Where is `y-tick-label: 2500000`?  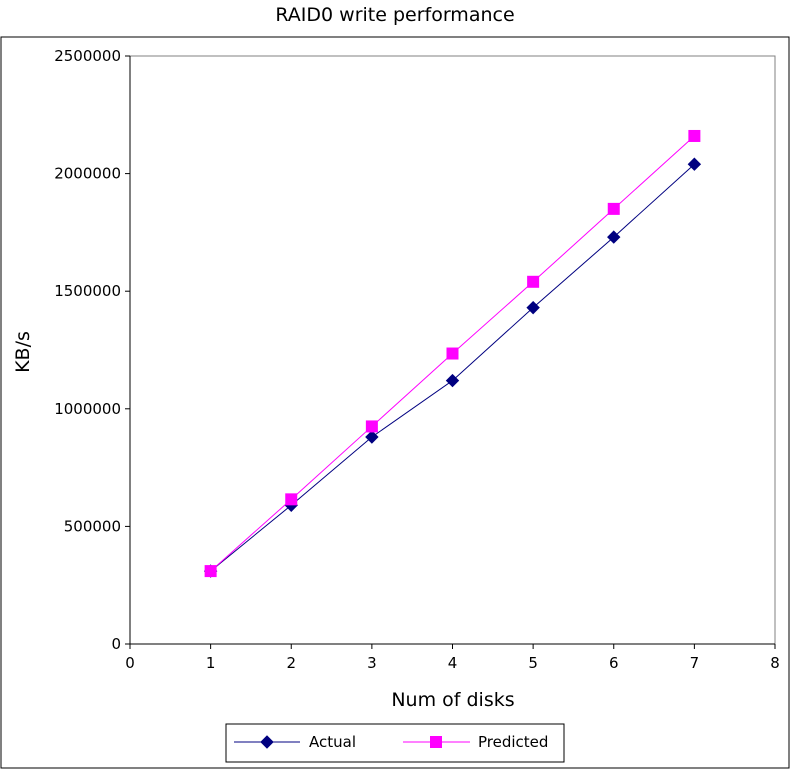 y-tick-label: 2500000 is located at coordinates (87, 56).